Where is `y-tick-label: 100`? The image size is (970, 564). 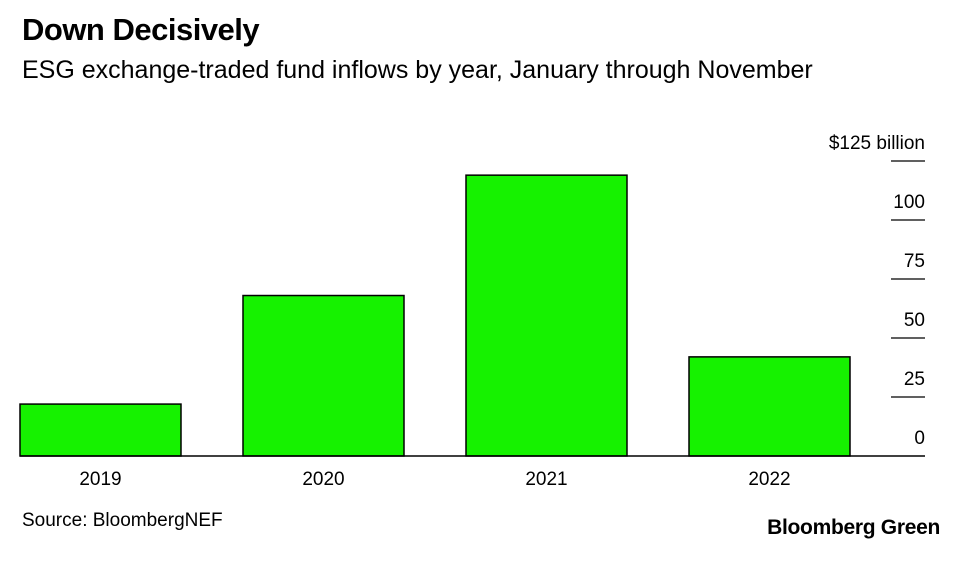 y-tick-label: 100 is located at coordinates (909, 202).